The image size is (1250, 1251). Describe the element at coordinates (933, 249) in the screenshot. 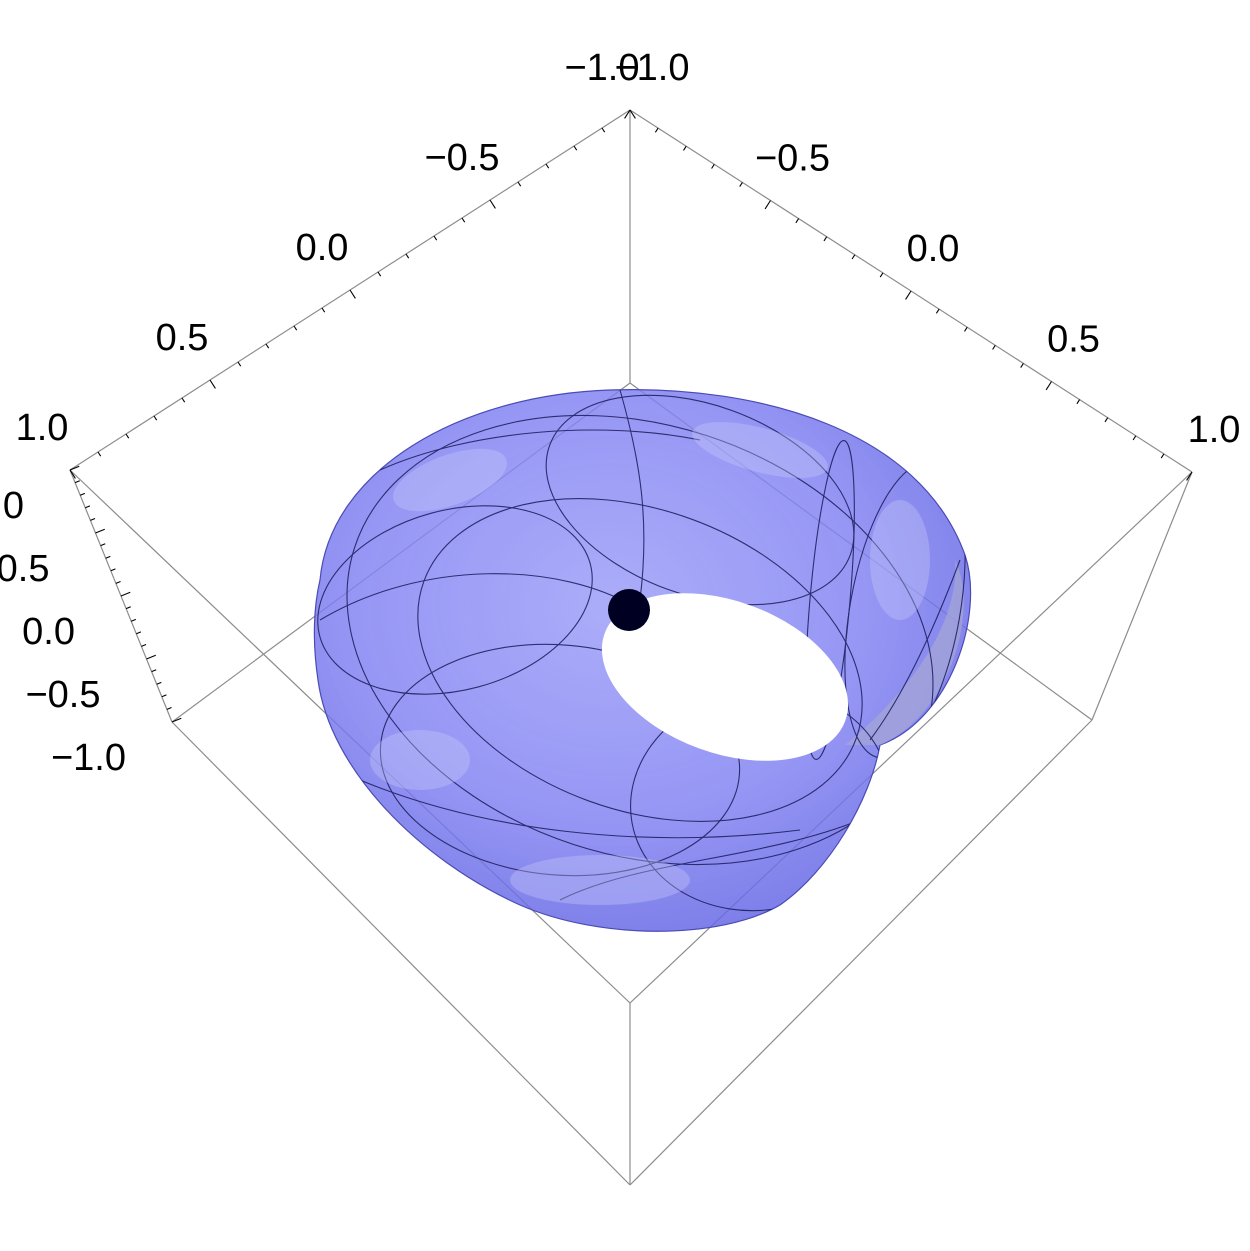

I see `y-axis-tick-label: 0.0` at that location.